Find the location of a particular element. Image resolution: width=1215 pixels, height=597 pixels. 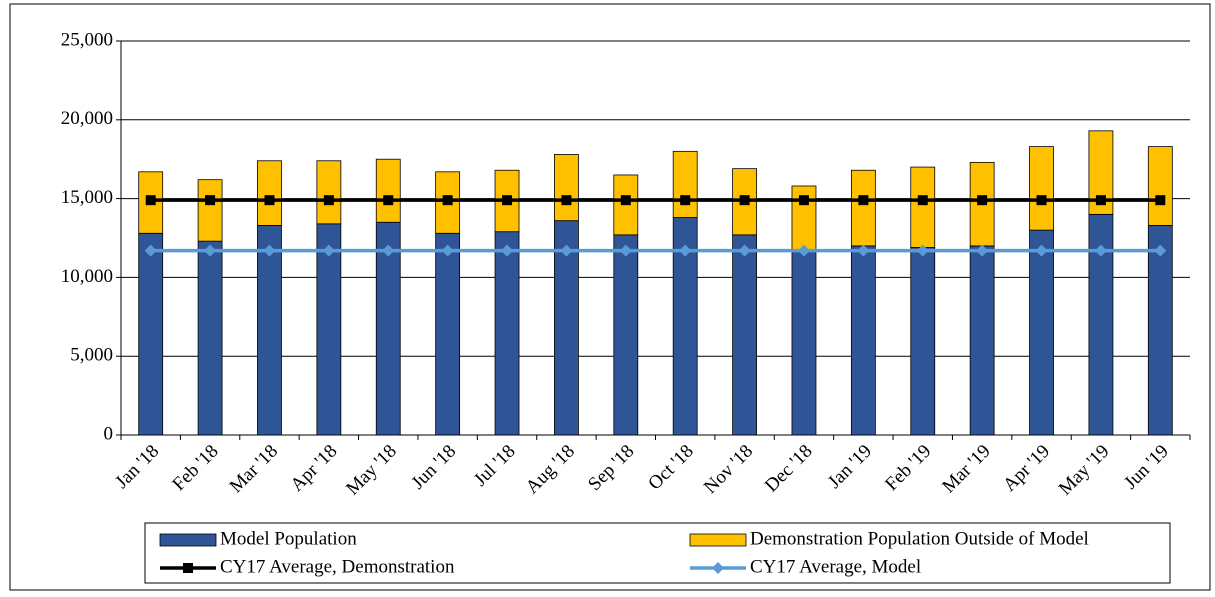

y-tick-label: 10,000 is located at coordinates (87, 276).